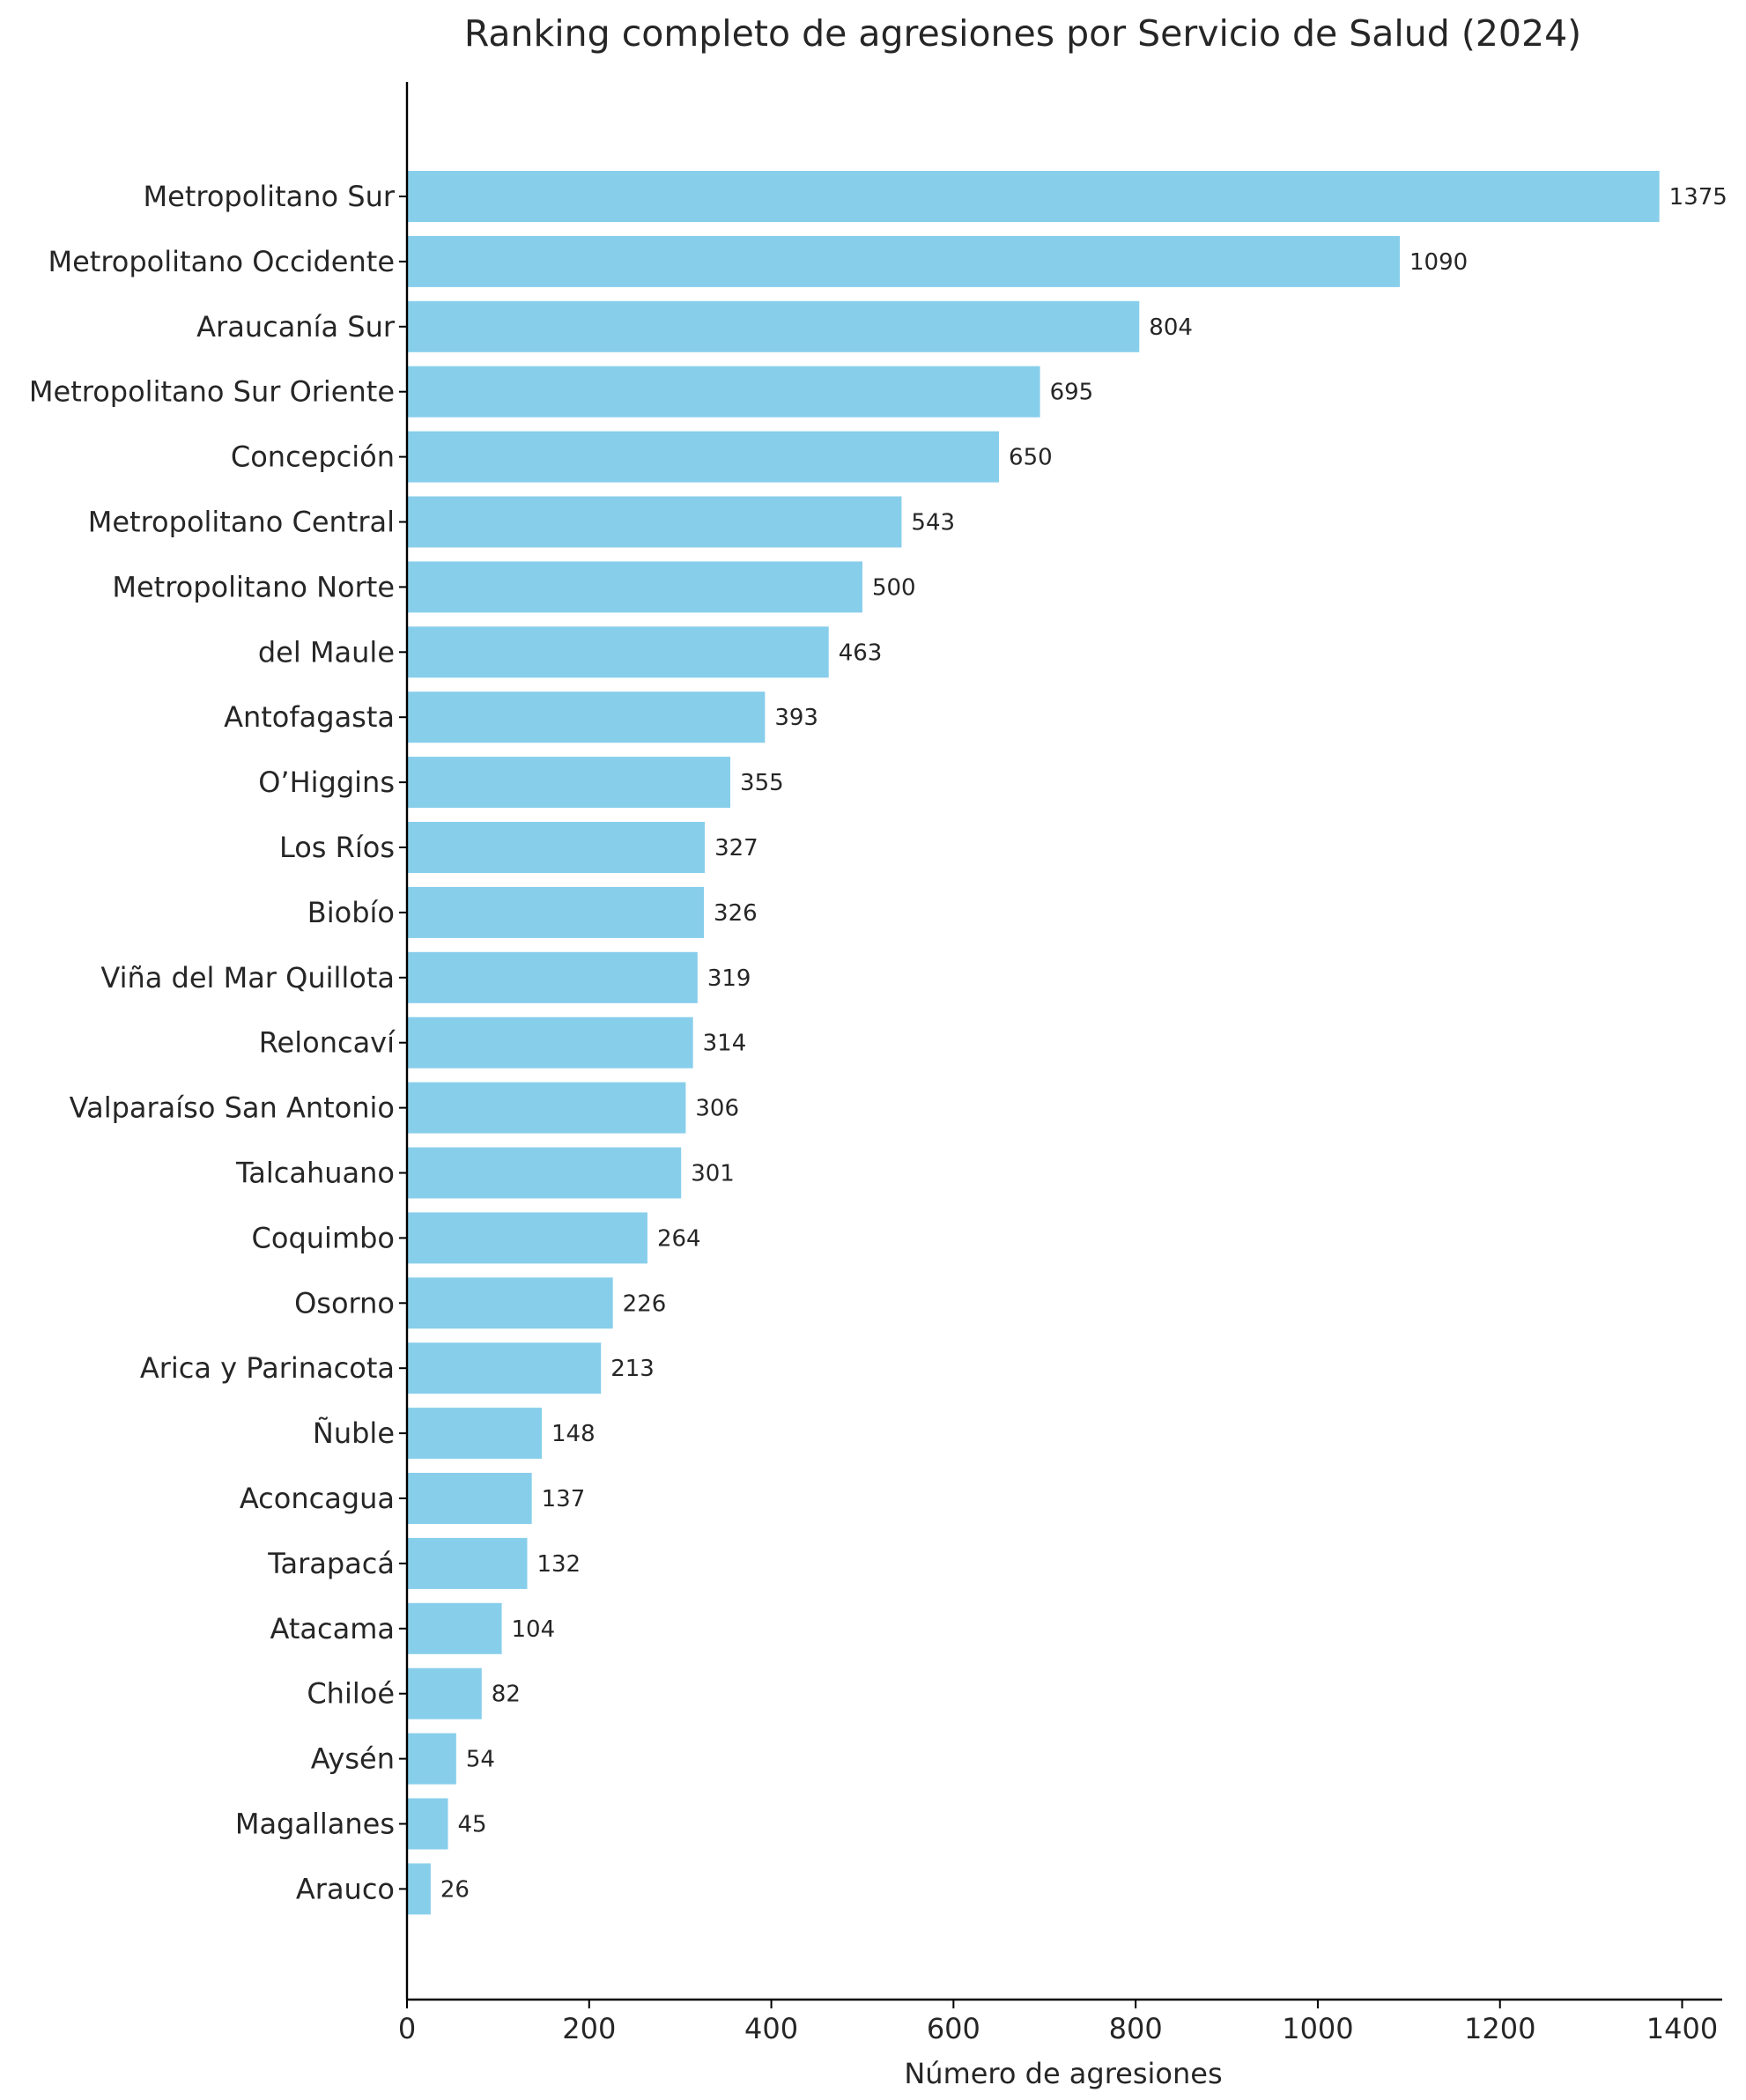 This screenshot has width=1746, height=2100. I want to click on category-label: del Maule, so click(326, 652).